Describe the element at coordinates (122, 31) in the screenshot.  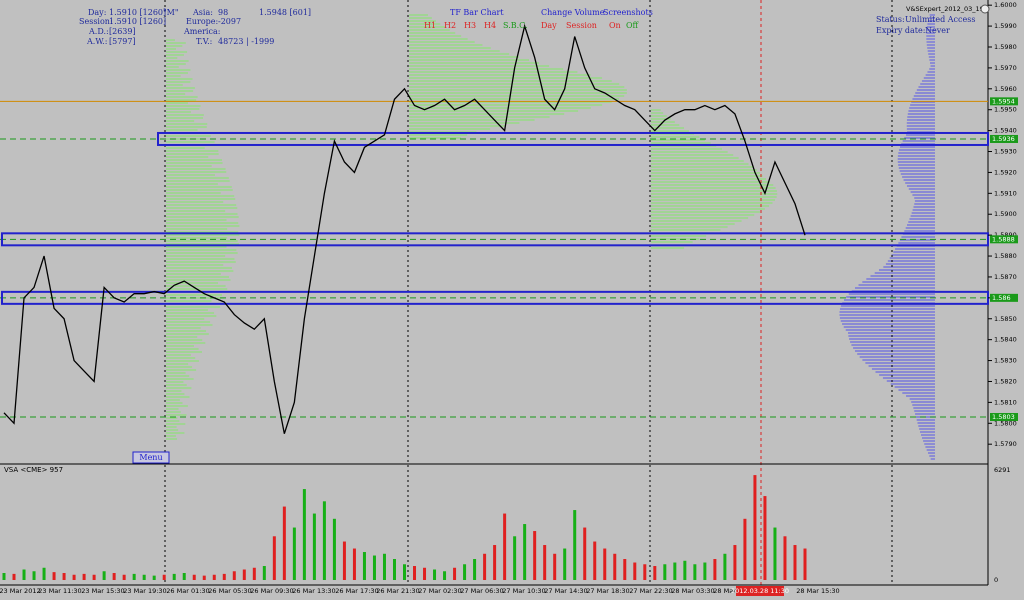
I see `ad-value: [2639]` at that location.